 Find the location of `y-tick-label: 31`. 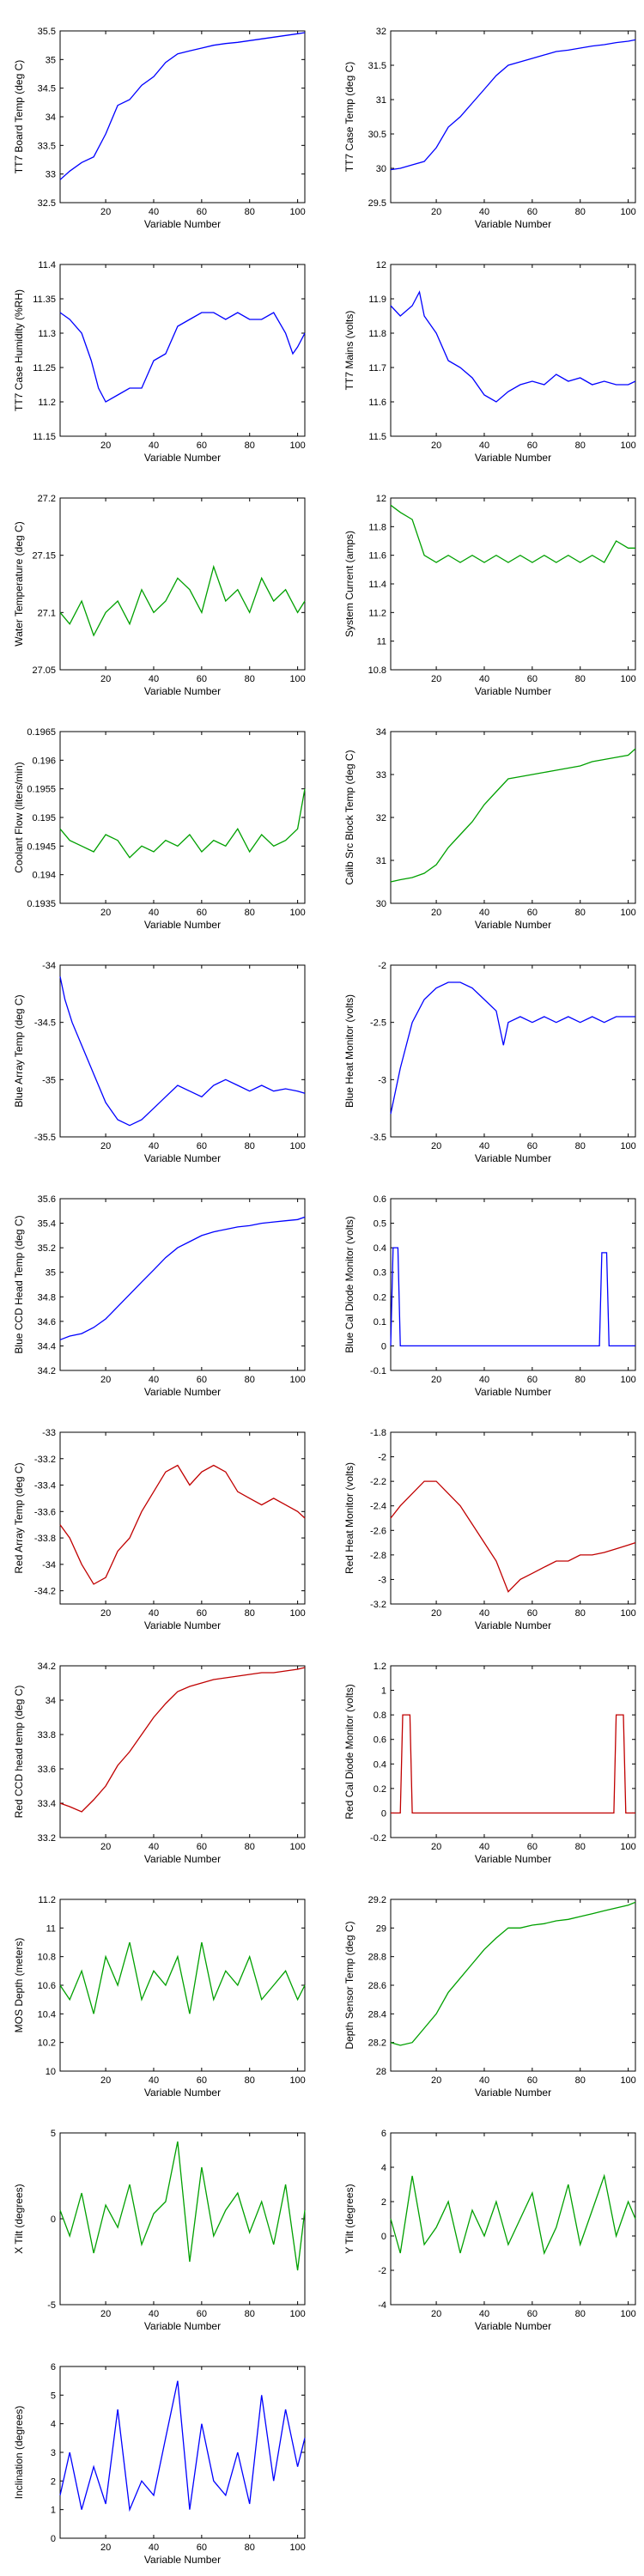

y-tick-label: 31 is located at coordinates (381, 861).